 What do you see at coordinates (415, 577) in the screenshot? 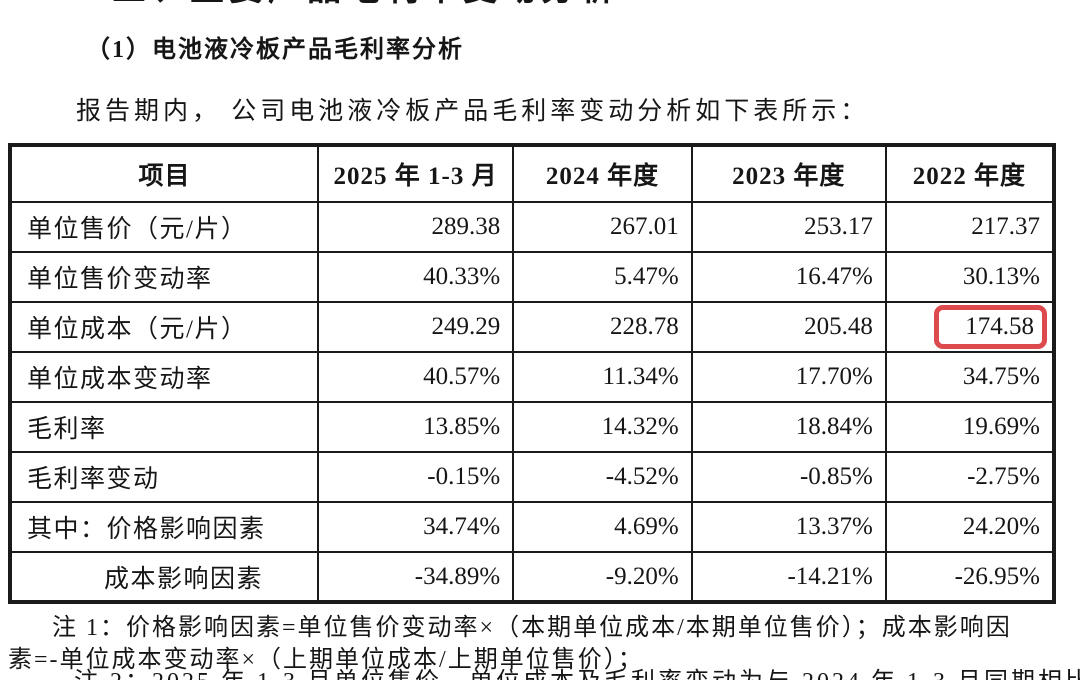
I see `value-cell: -34.89%` at bounding box center [415, 577].